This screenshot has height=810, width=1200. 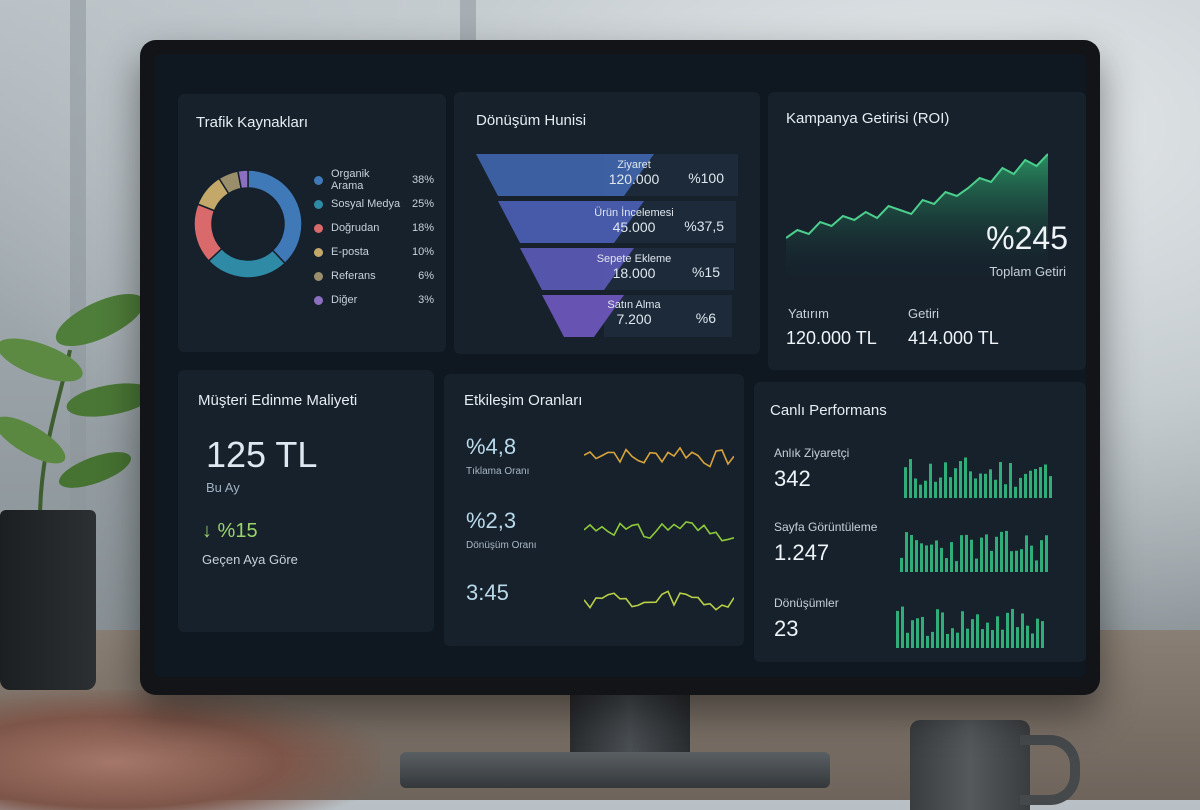 I want to click on funnel-stage-value: 7.200, so click(x=634, y=319).